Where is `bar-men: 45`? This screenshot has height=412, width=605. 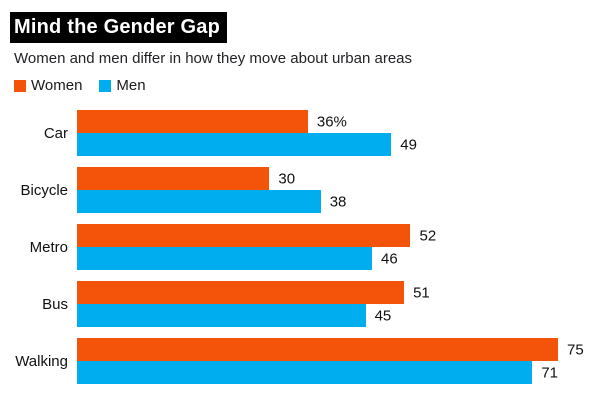 bar-men: 45 is located at coordinates (234, 315).